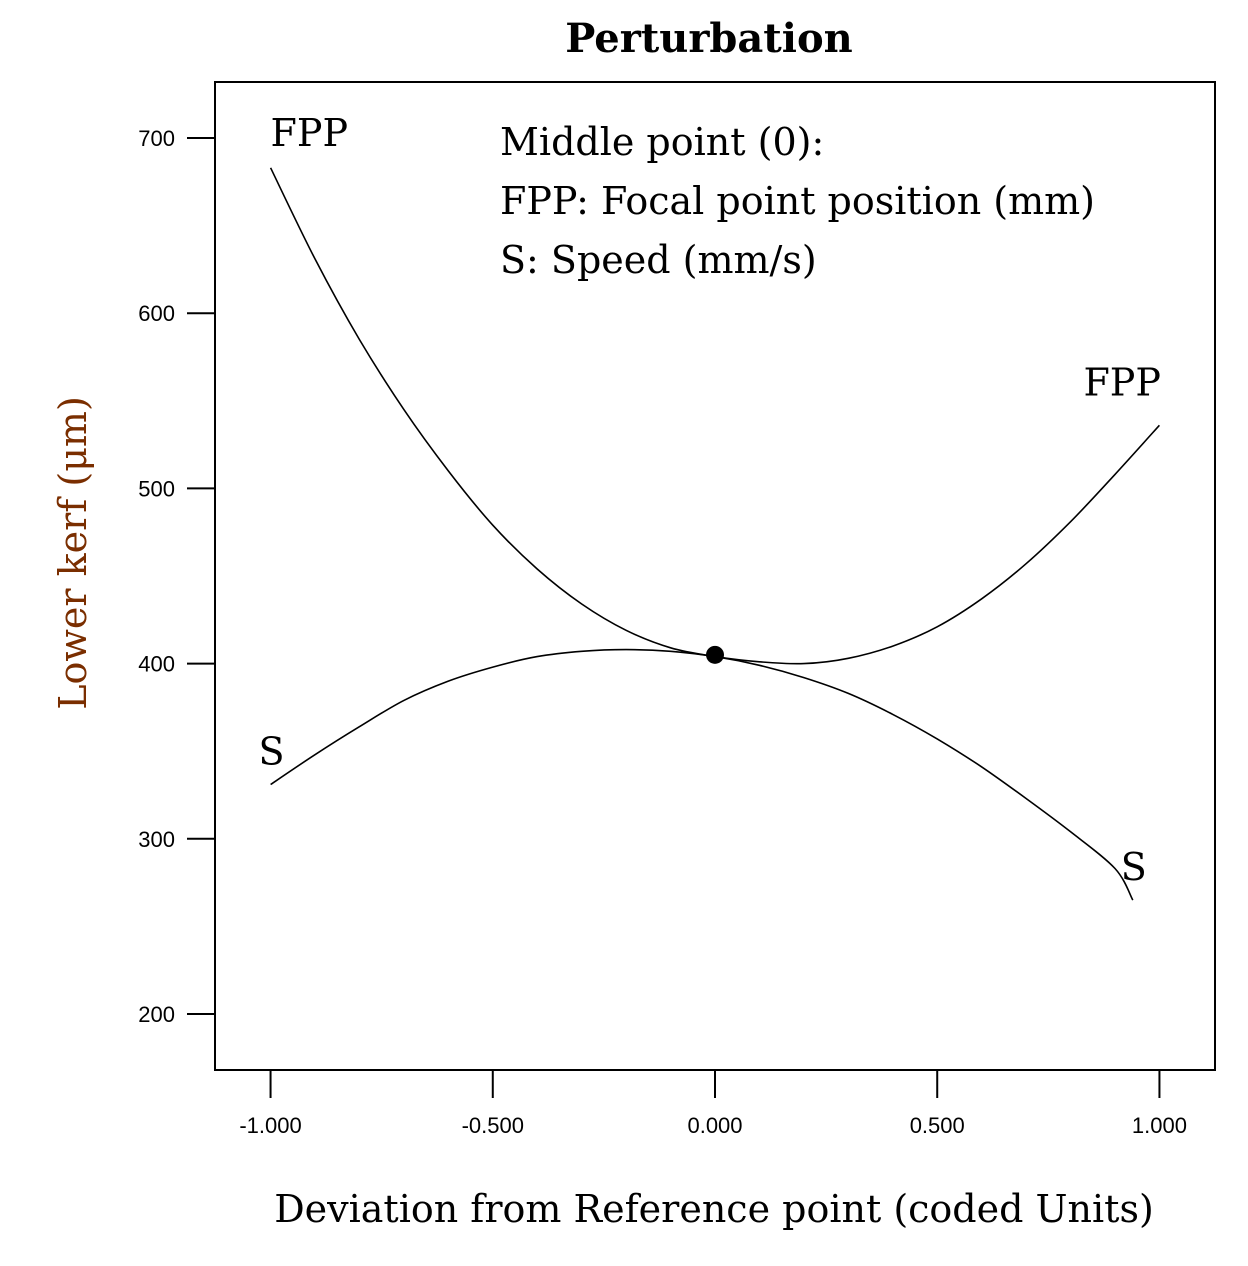 The image size is (1248, 1266). Describe the element at coordinates (715, 654) in the screenshot. I see `reference-point-marker` at that location.